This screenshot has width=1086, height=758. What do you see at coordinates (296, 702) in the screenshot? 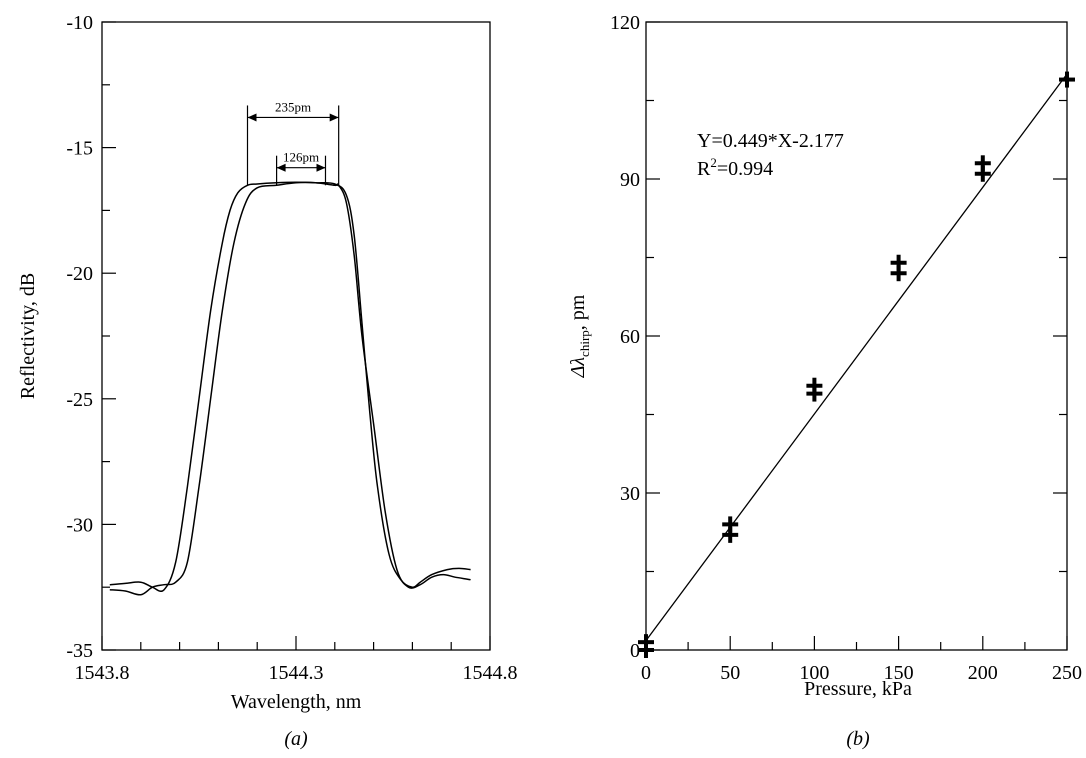
I see `panel-a-x-axis-title: Wavelength, nm` at bounding box center [296, 702].